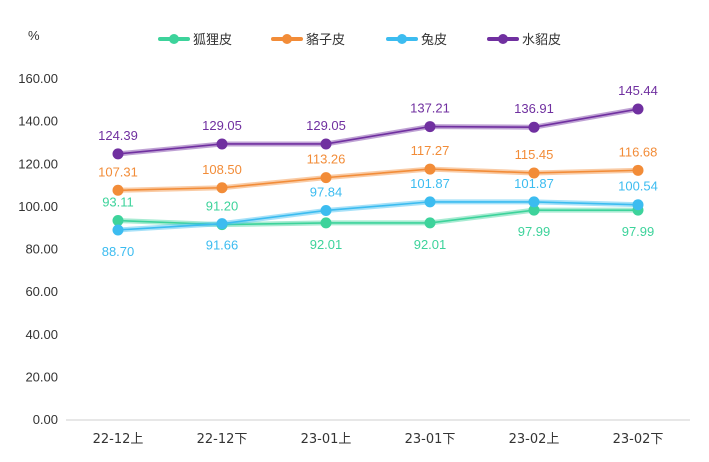 This screenshot has width=709, height=462. I want to click on y-tick-label: 120.00, so click(38, 163).